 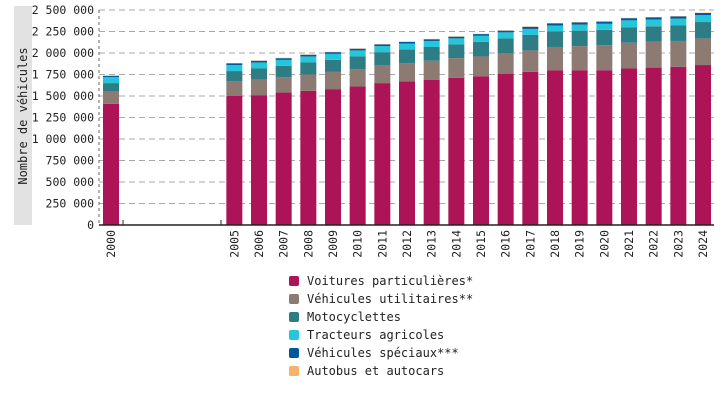 What do you see at coordinates (354, 317) in the screenshot?
I see `legend-label: Motocyclettes` at bounding box center [354, 317].